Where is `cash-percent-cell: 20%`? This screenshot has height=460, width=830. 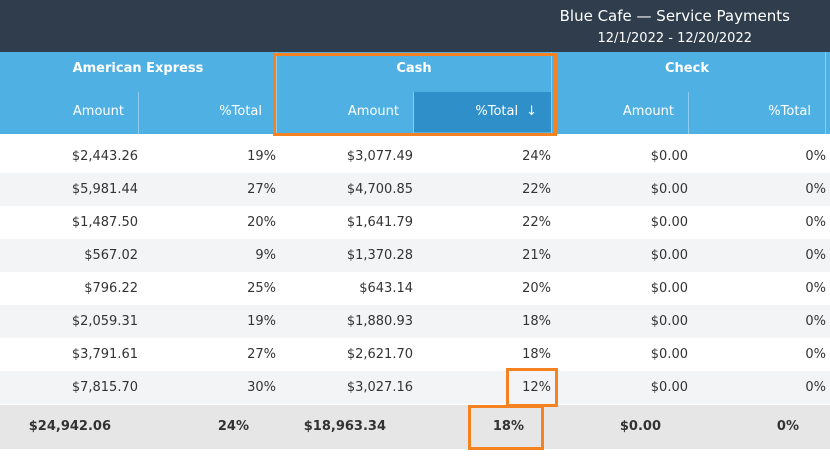 cash-percent-cell: 20% is located at coordinates (536, 288).